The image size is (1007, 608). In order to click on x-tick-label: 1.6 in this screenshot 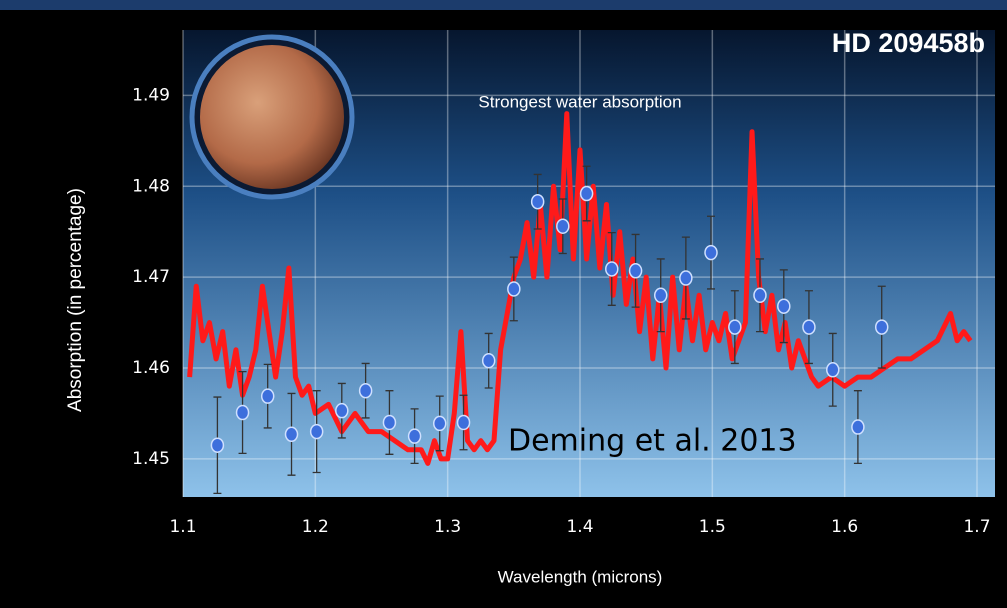, I will do `click(844, 527)`.